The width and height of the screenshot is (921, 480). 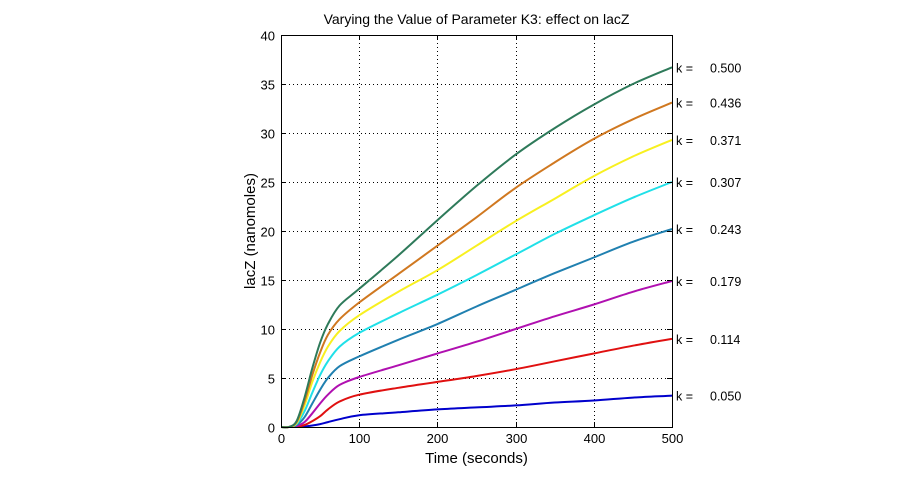 I want to click on series-label-value: 0.436, so click(x=725, y=104).